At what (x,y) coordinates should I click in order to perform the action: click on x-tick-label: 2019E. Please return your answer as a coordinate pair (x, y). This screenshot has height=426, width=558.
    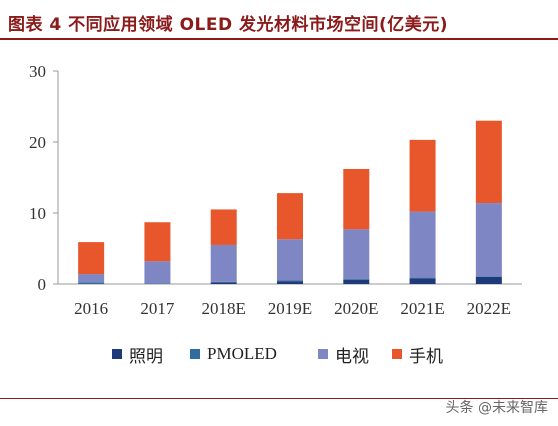
    Looking at the image, I should click on (290, 308).